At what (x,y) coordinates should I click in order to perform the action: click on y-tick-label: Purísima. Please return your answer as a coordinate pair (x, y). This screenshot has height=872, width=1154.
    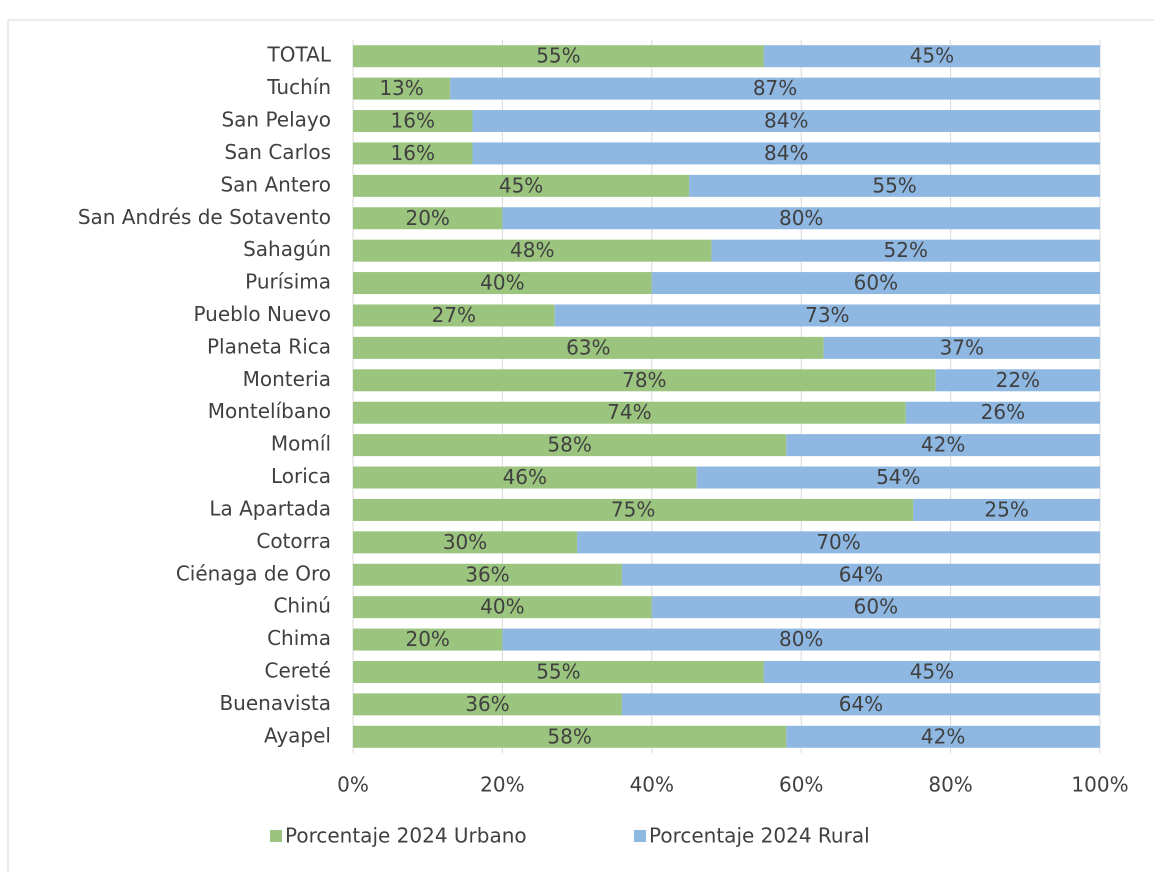
    Looking at the image, I should click on (288, 282).